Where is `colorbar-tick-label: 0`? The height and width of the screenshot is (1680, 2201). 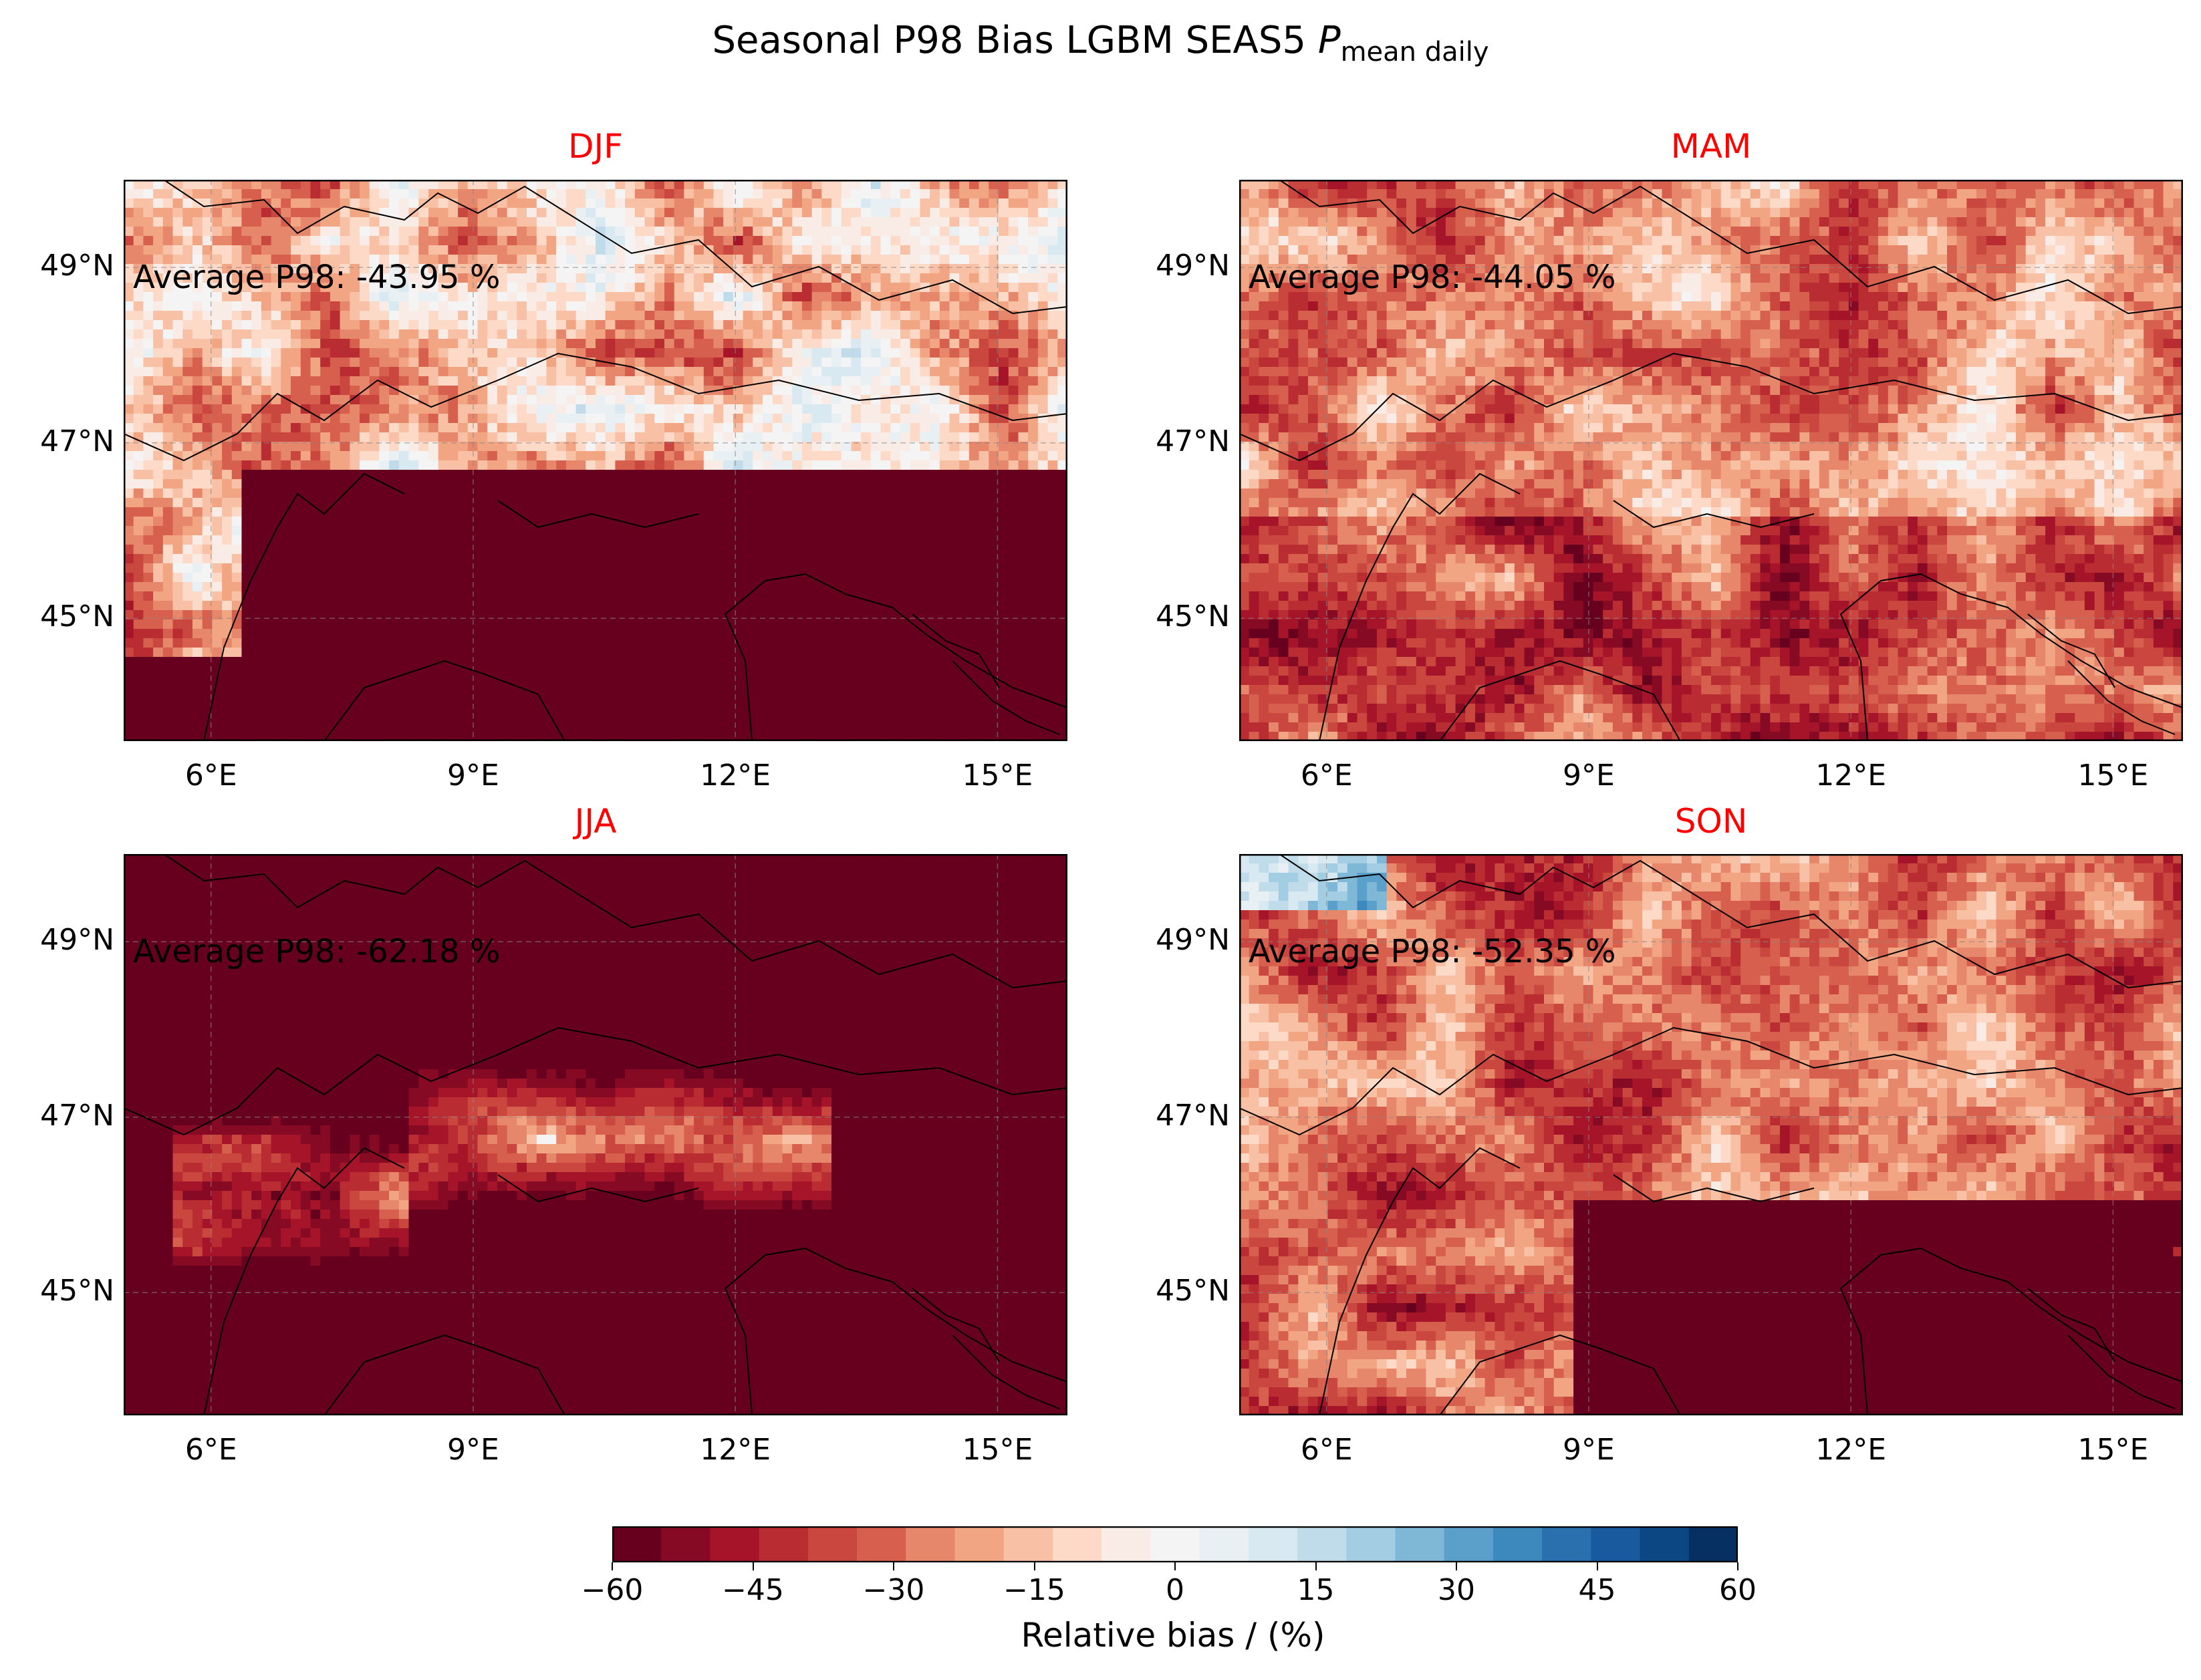 colorbar-tick-label: 0 is located at coordinates (1175, 1590).